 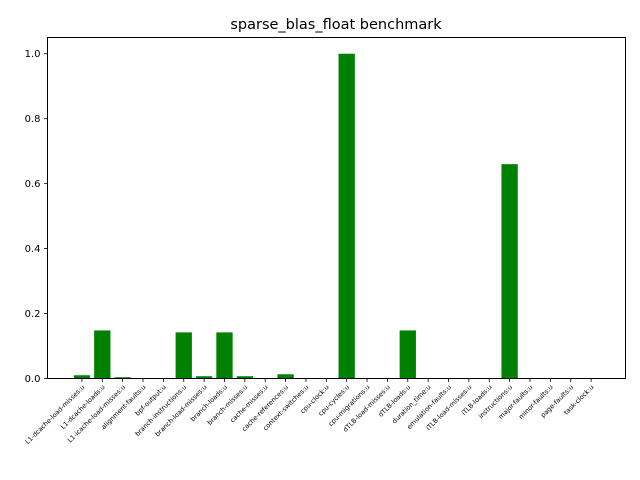 I want to click on y-tick-label: 0.8, so click(x=33, y=119).